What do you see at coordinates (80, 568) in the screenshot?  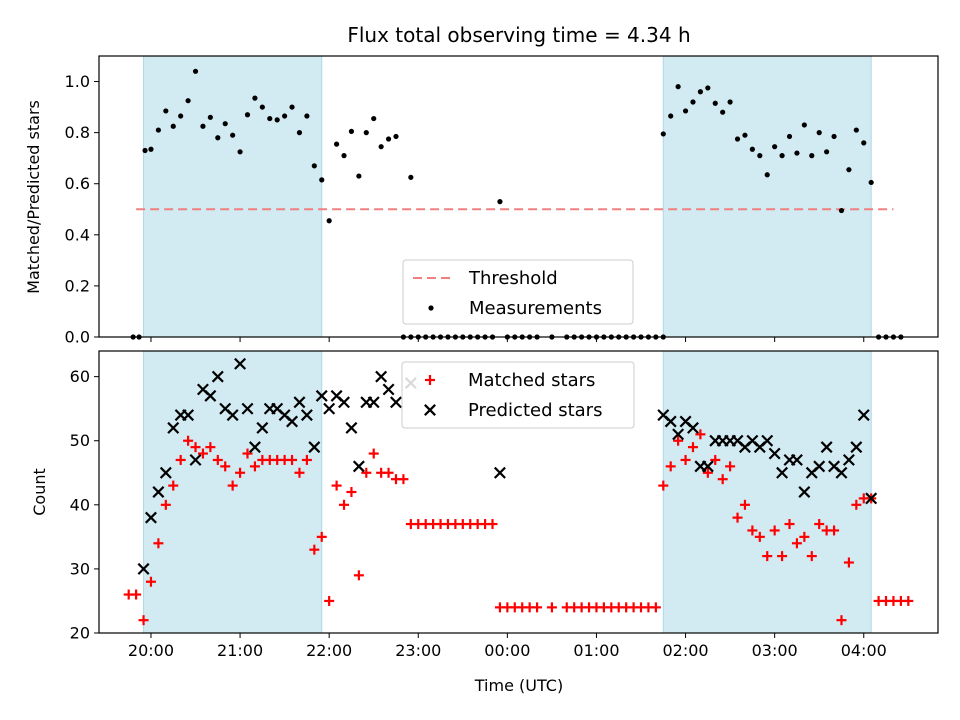 I see `bottom-y-tick-label: 30` at bounding box center [80, 568].